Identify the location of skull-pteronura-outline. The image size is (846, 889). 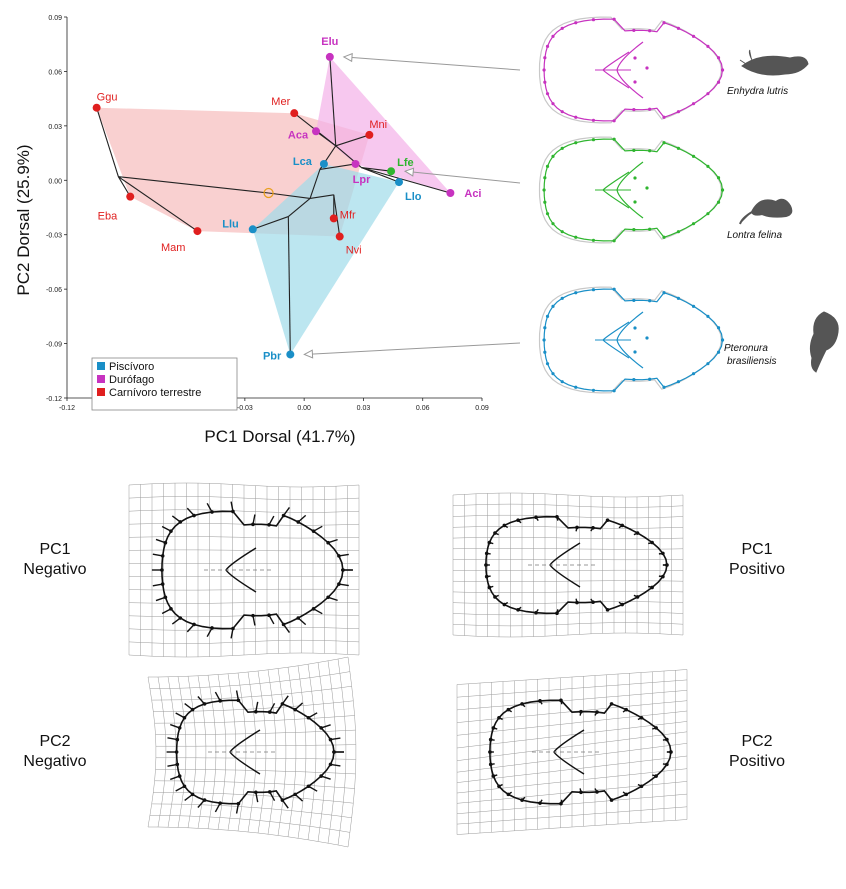
(633, 340).